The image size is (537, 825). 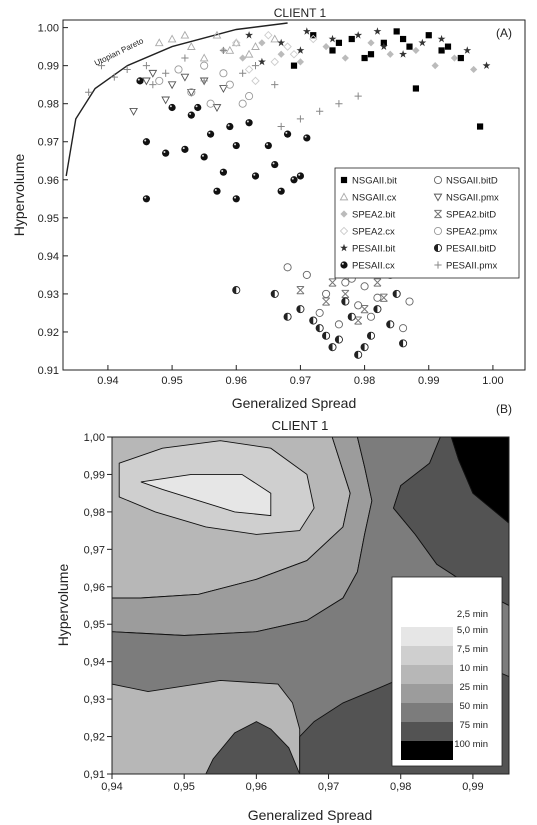 I want to click on panel-a-x-ticks: 0.94 0.95 0.96 0.97 0.98 0.99 1.00, so click(x=300, y=376).